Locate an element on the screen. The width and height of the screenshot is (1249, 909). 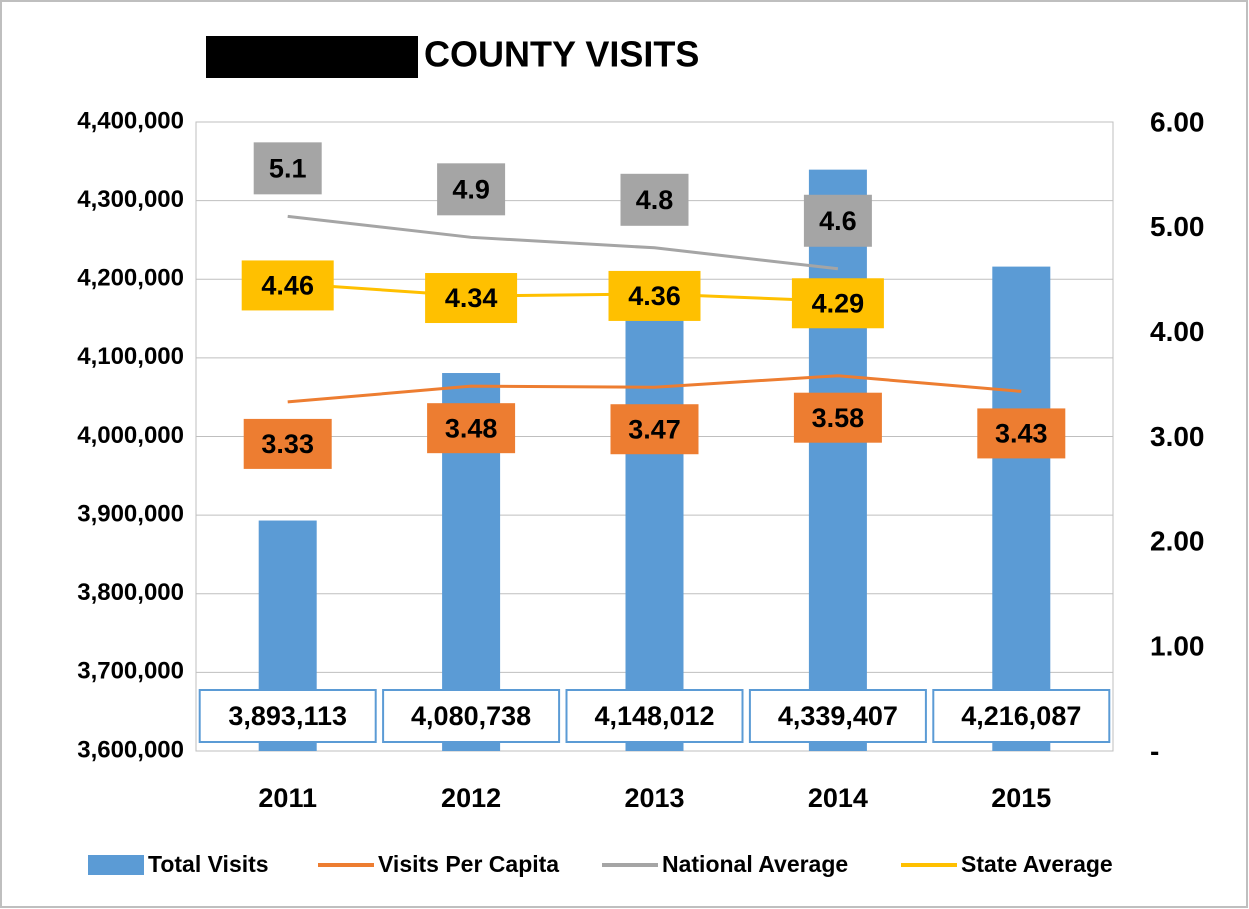
data-label: 4.29 is located at coordinates (838, 303).